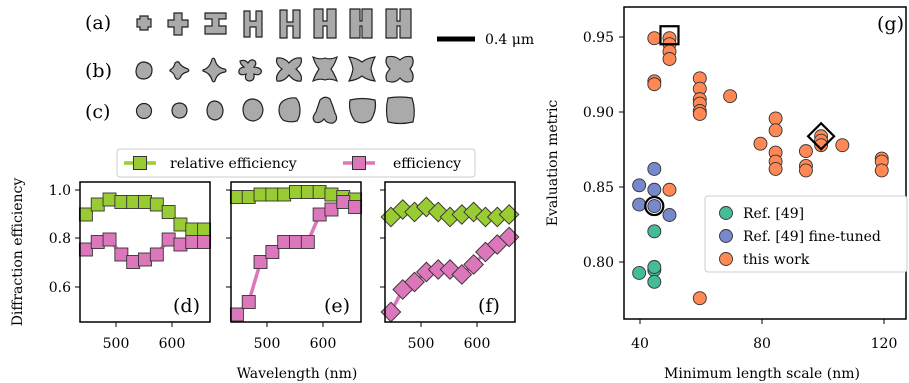 The width and height of the screenshot is (909, 383). What do you see at coordinates (290, 24) in the screenshot?
I see `shape-a5` at bounding box center [290, 24].